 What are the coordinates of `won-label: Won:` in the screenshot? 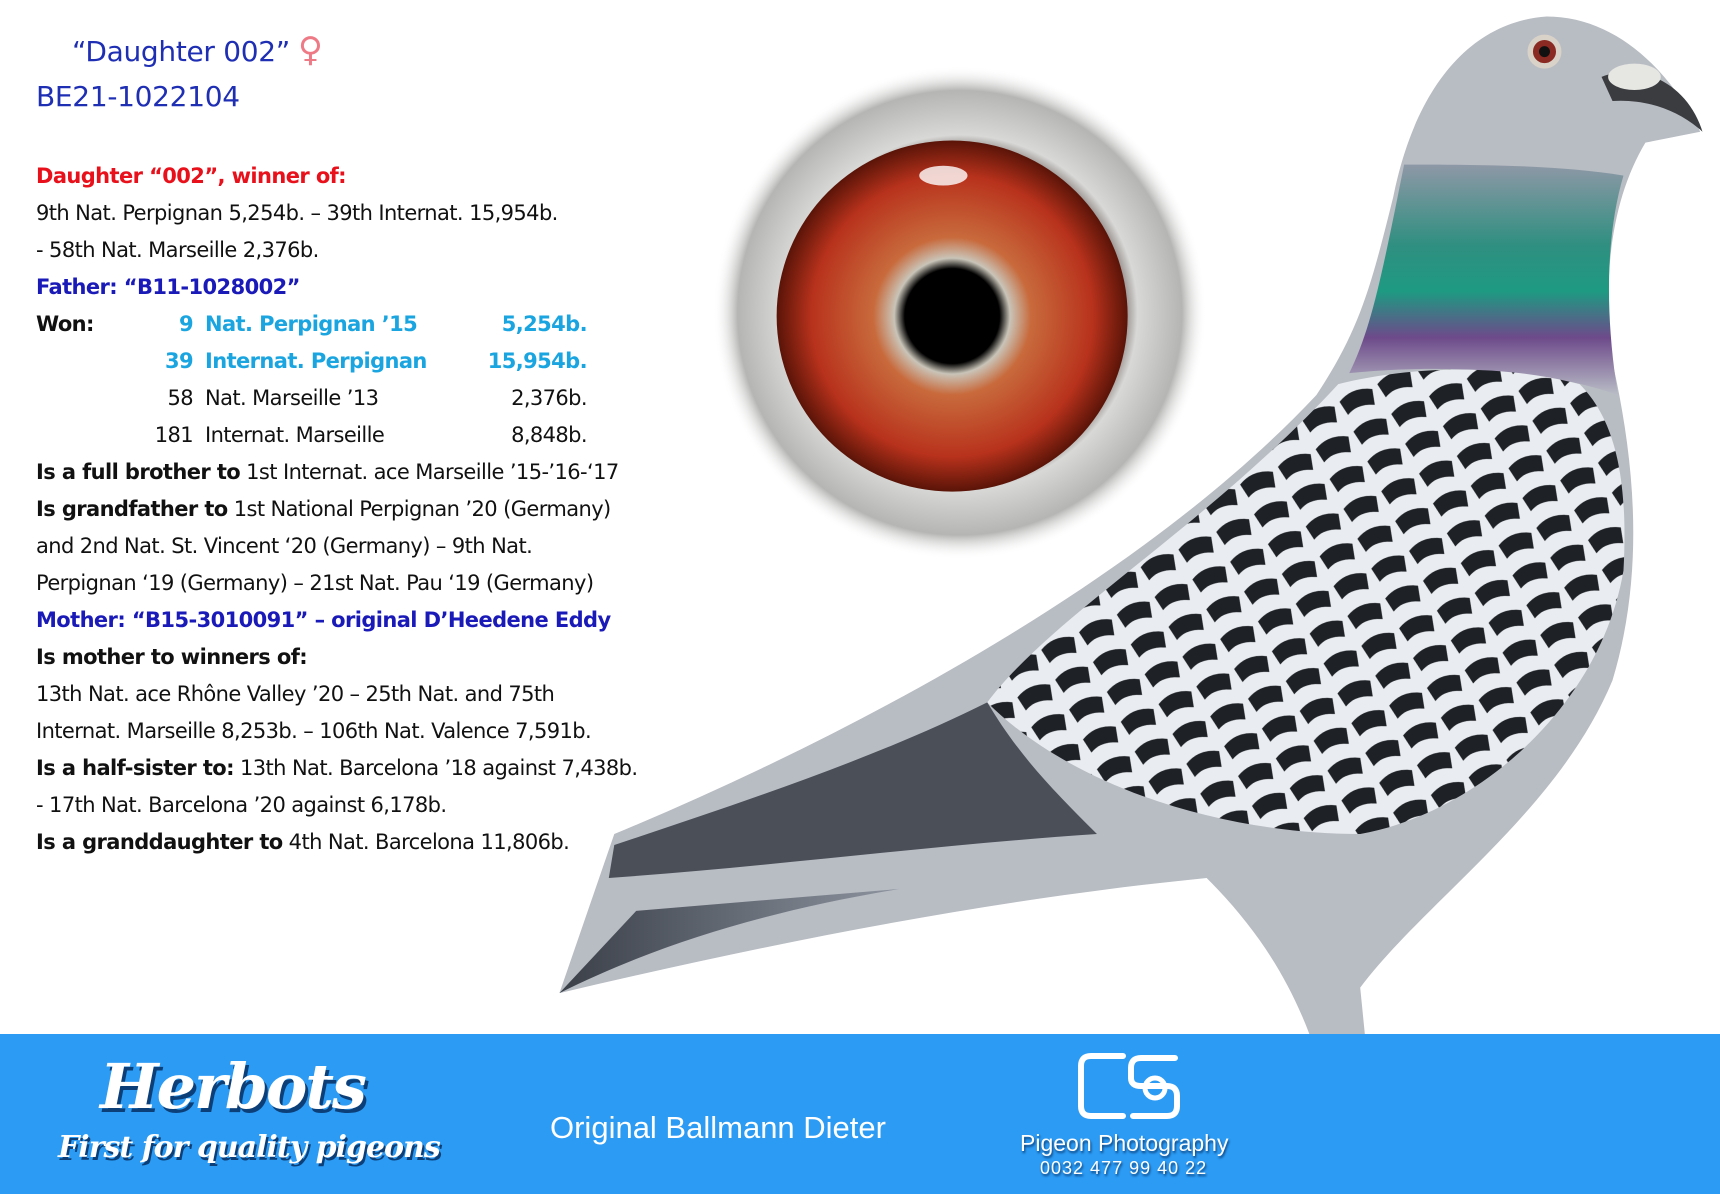 It's located at (65, 324).